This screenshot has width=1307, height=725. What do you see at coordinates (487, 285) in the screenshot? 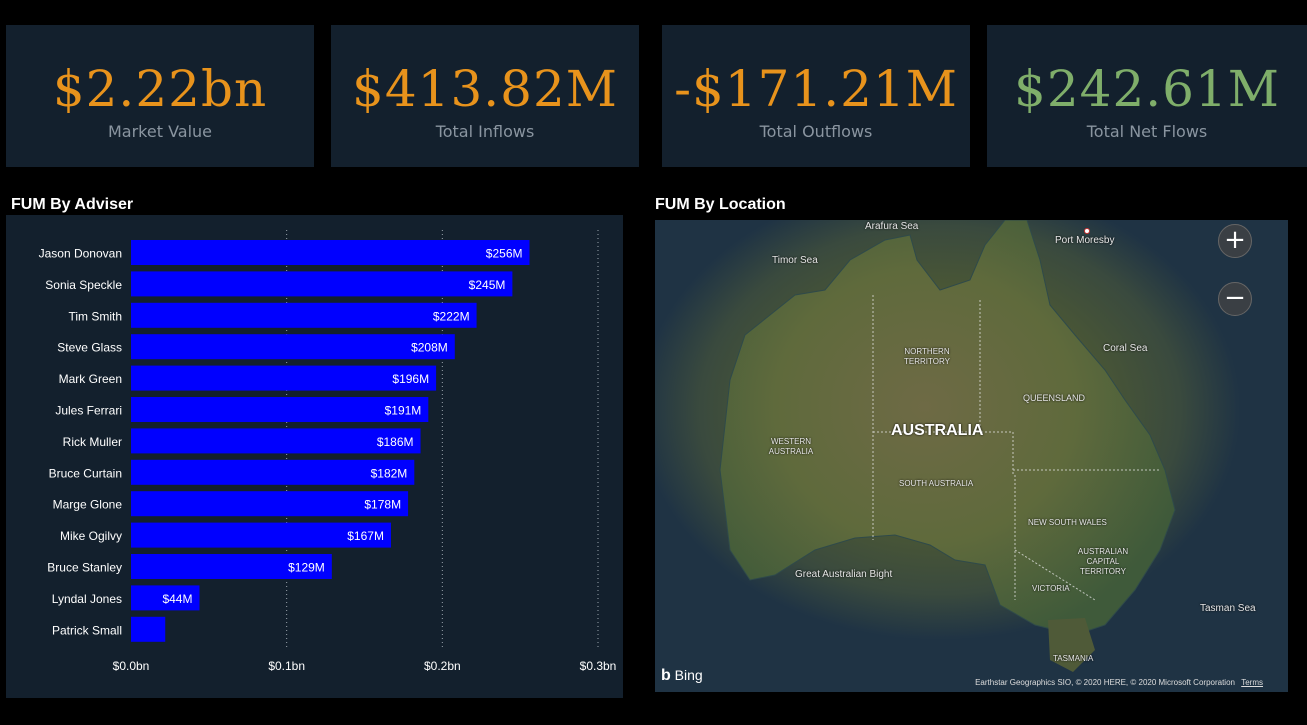
I see `data-label: $245M` at bounding box center [487, 285].